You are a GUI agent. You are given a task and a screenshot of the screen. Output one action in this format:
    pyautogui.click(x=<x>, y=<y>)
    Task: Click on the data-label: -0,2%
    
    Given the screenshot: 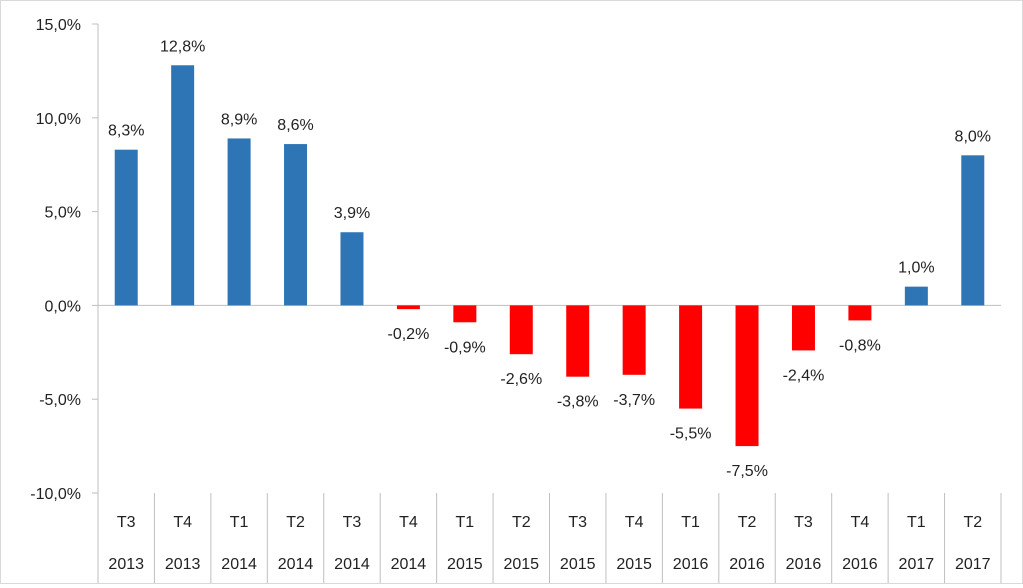 What is the action you would take?
    pyautogui.click(x=409, y=334)
    